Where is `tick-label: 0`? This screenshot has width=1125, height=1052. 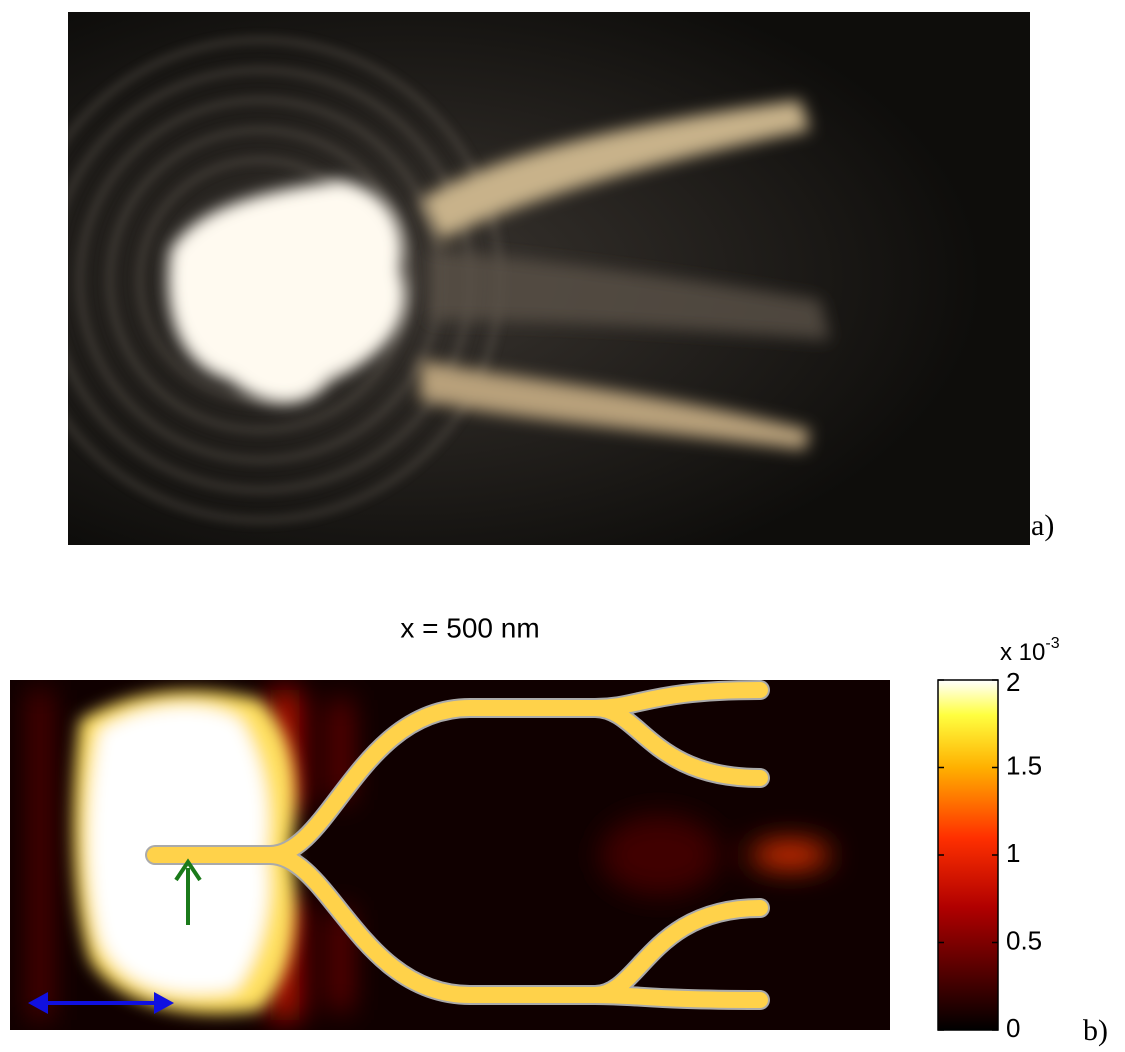
tick-label: 0 is located at coordinates (1013, 1028).